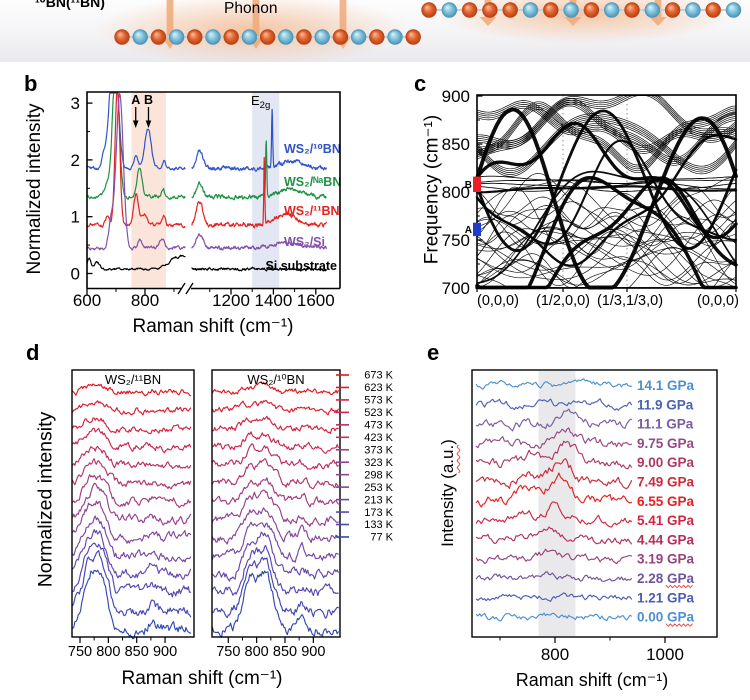 This screenshot has width=750, height=700. What do you see at coordinates (378, 488) in the screenshot?
I see `legend-label: 253 K` at bounding box center [378, 488].